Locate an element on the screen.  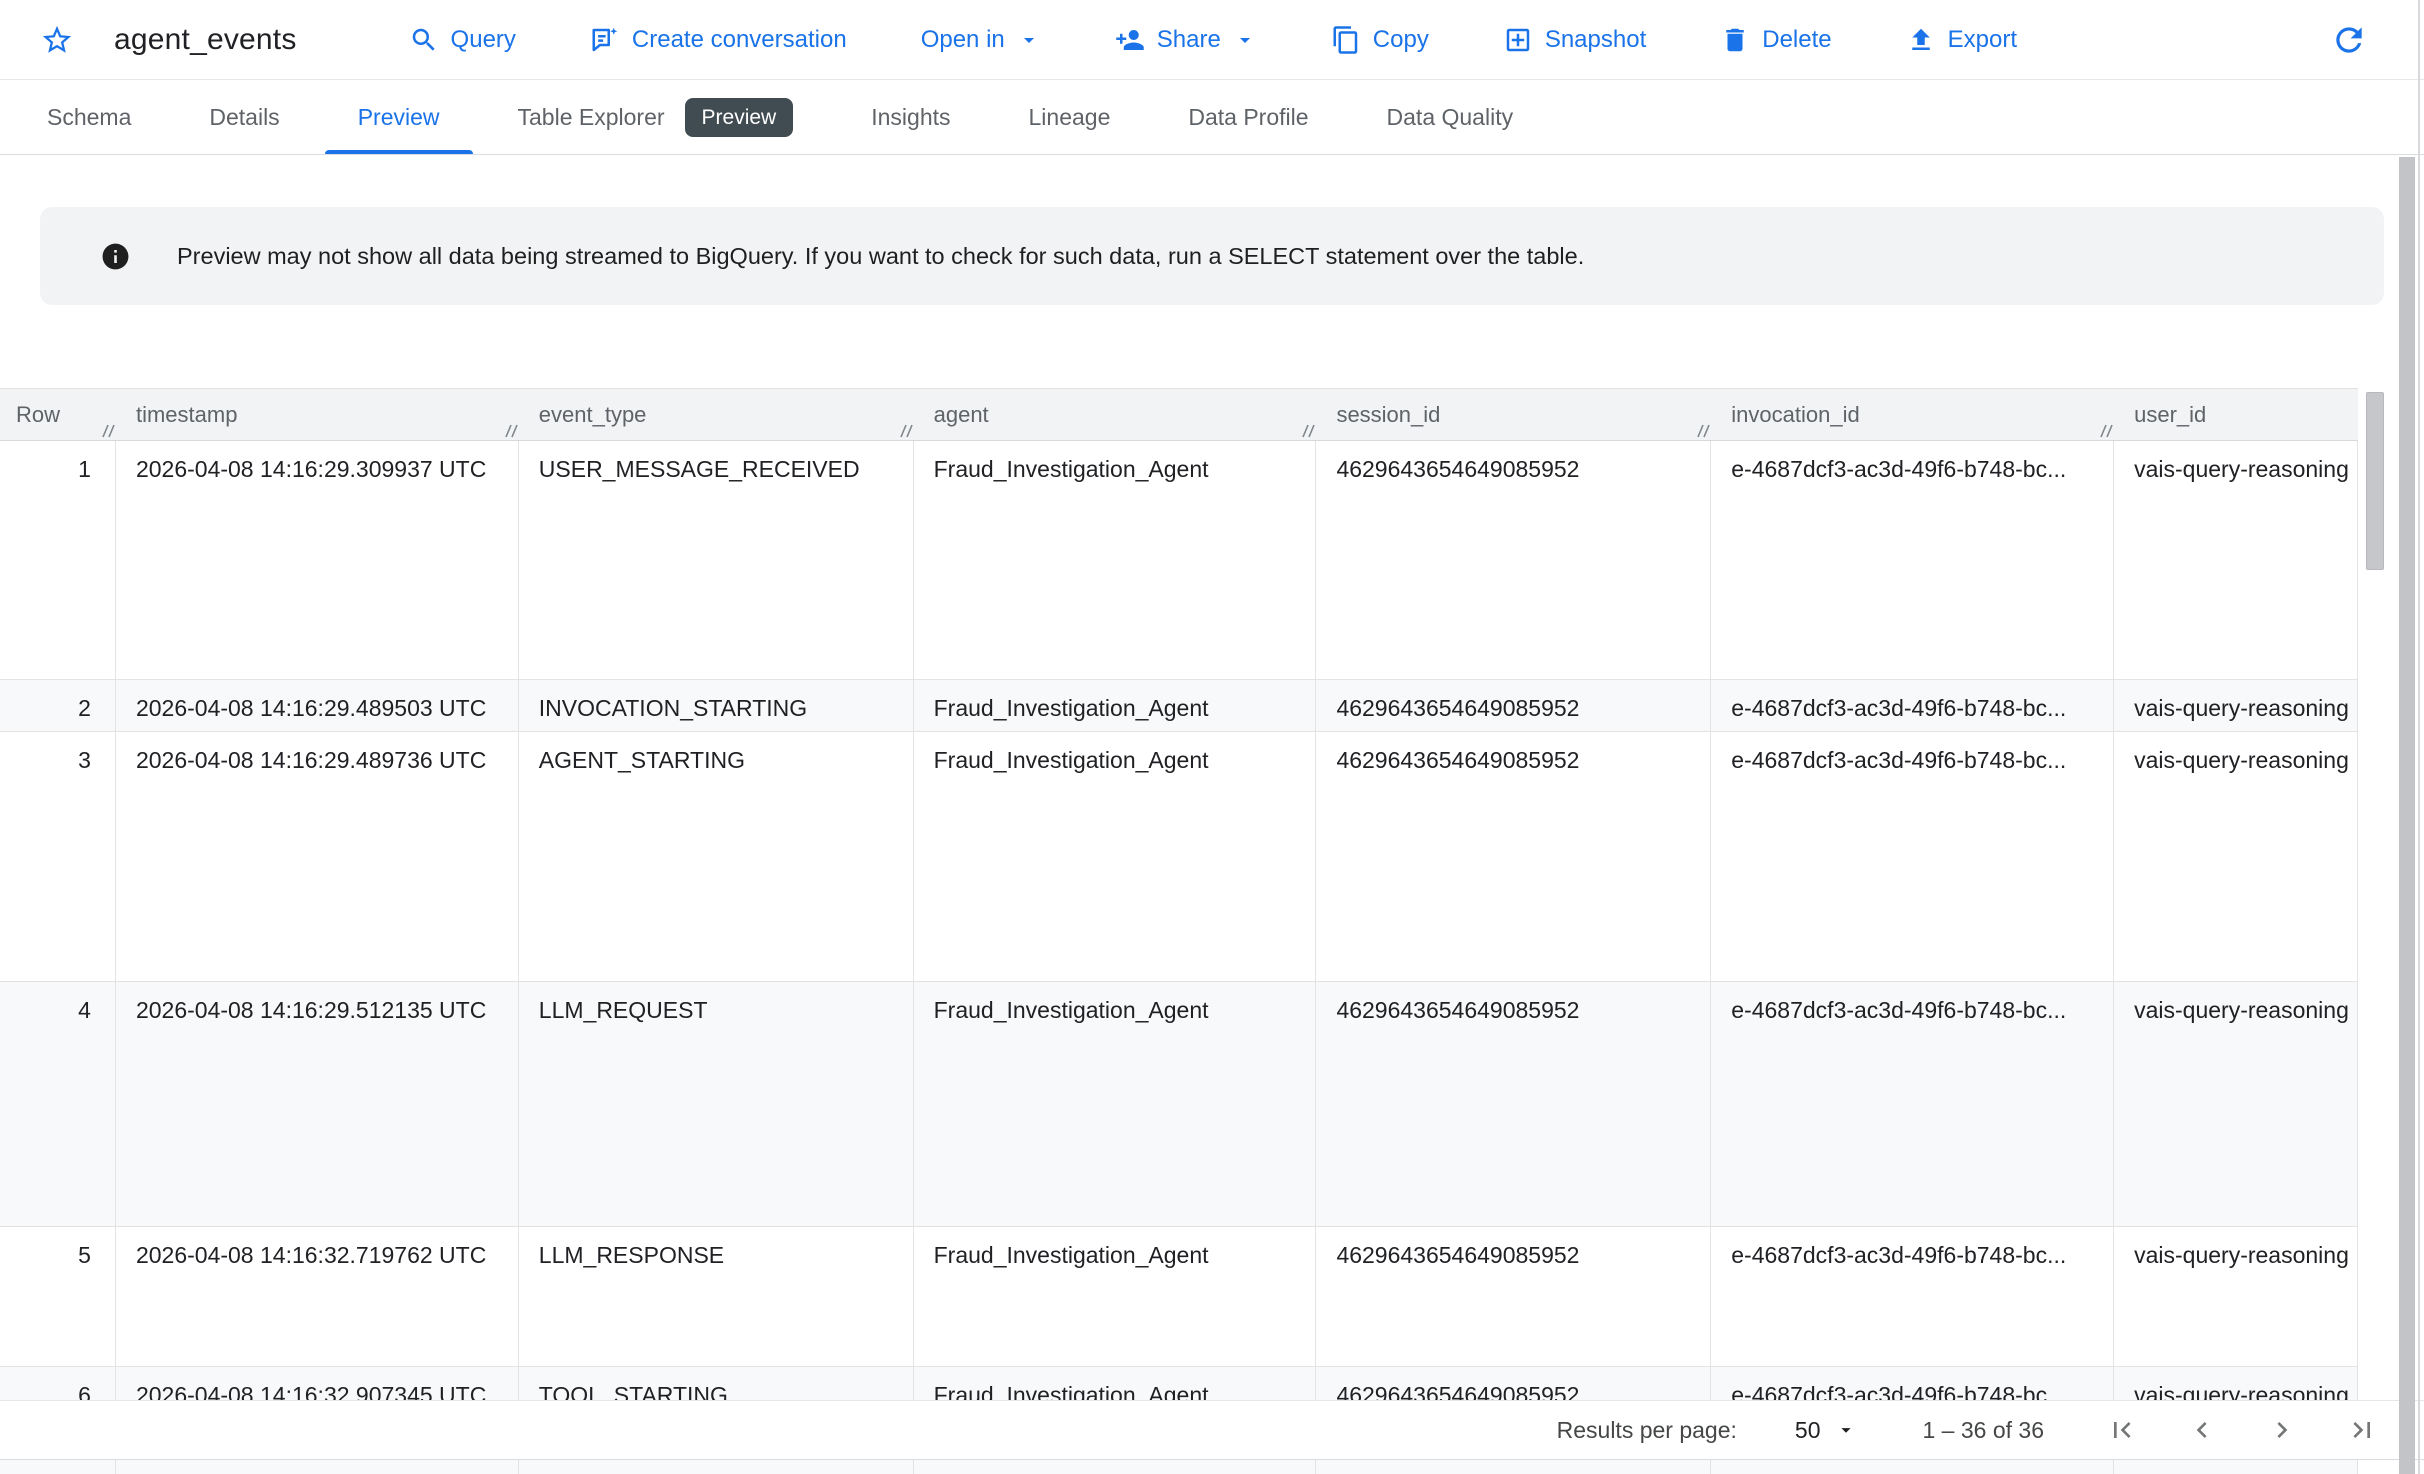
create-conversation-button: Create conversation is located at coordinates (718, 40).